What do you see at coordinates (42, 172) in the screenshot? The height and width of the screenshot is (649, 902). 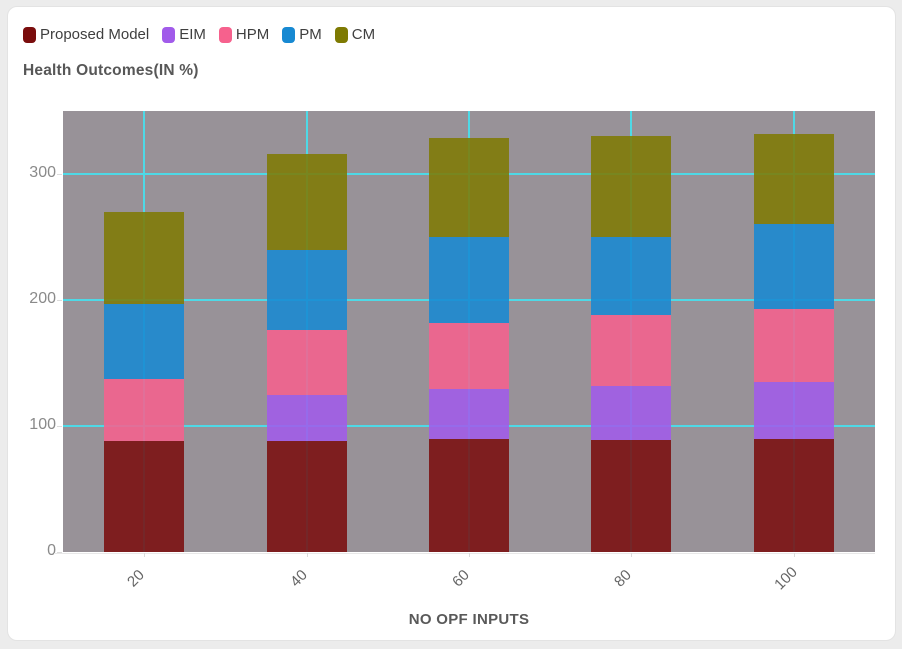 I see `y-tick-label-300: 300` at bounding box center [42, 172].